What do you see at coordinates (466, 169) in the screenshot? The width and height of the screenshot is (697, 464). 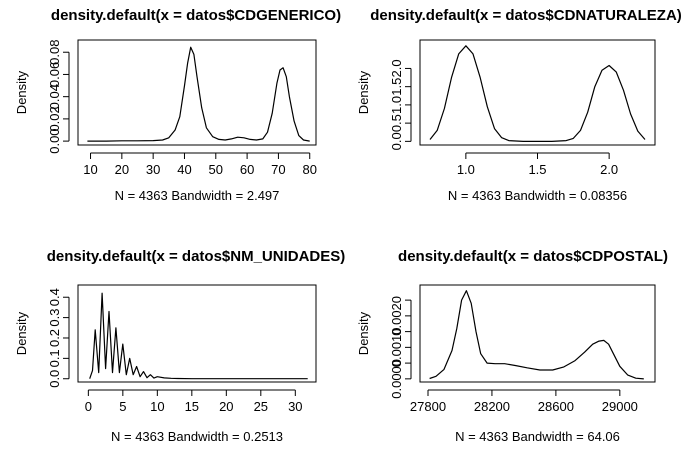 I see `x-tick-label: 1.0` at bounding box center [466, 169].